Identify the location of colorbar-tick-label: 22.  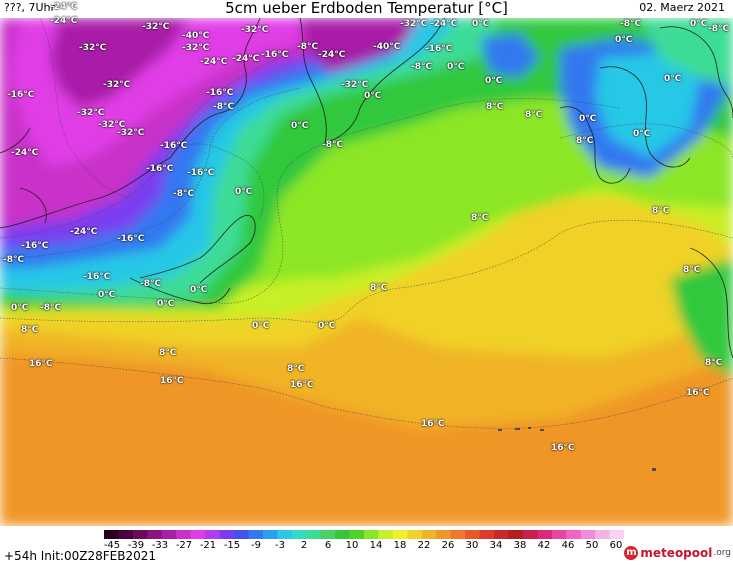
(424, 545).